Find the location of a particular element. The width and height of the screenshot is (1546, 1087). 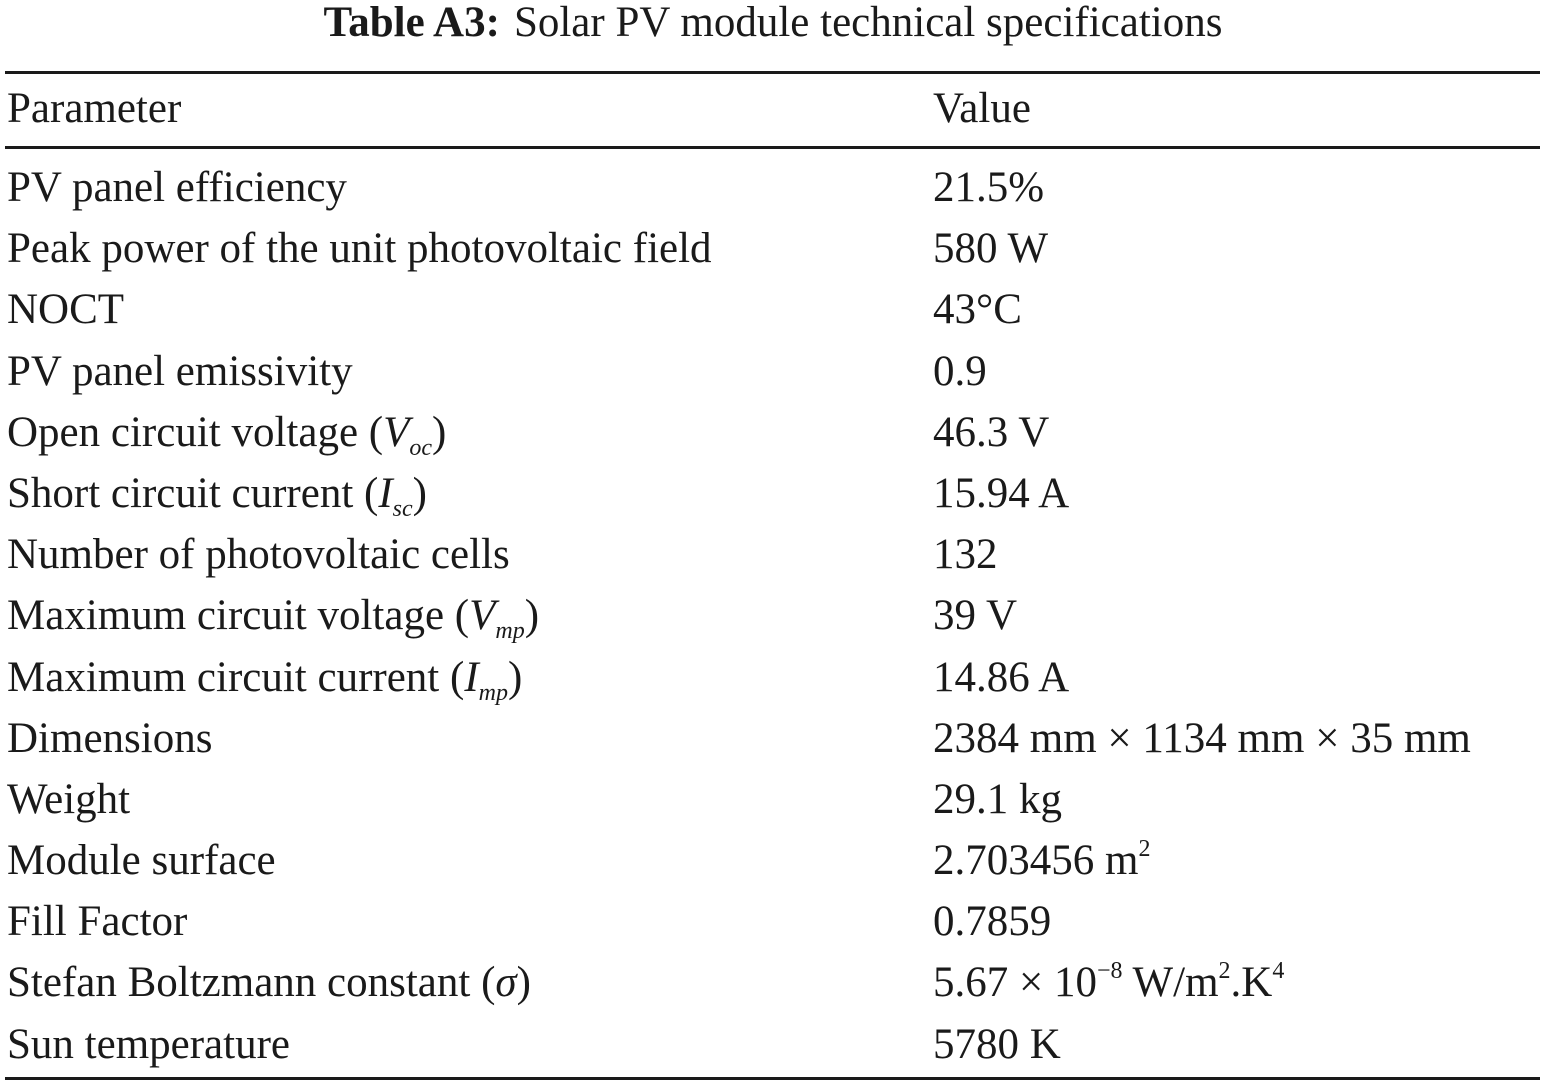

header-parameter: Parameter is located at coordinates (94, 108).